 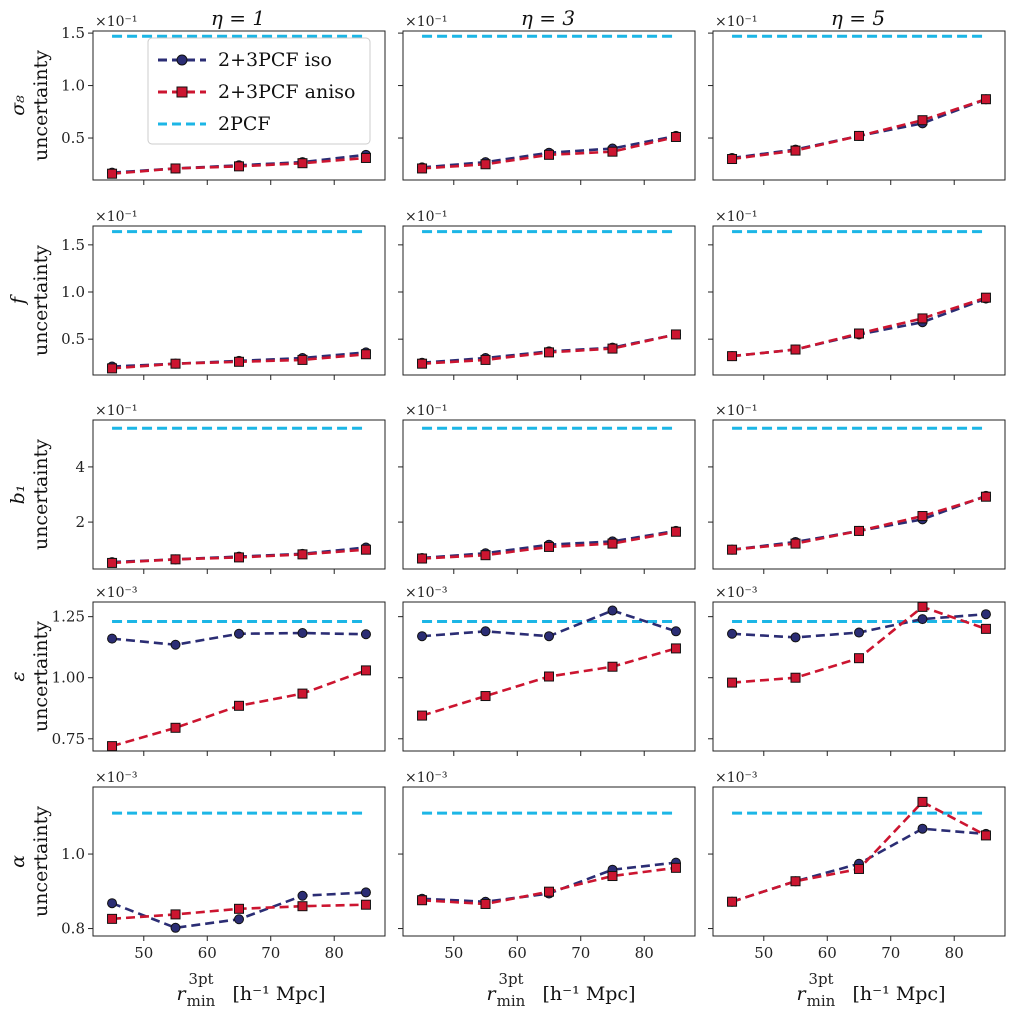 I want to click on y-tick-label: 1.0, so click(x=73, y=292).